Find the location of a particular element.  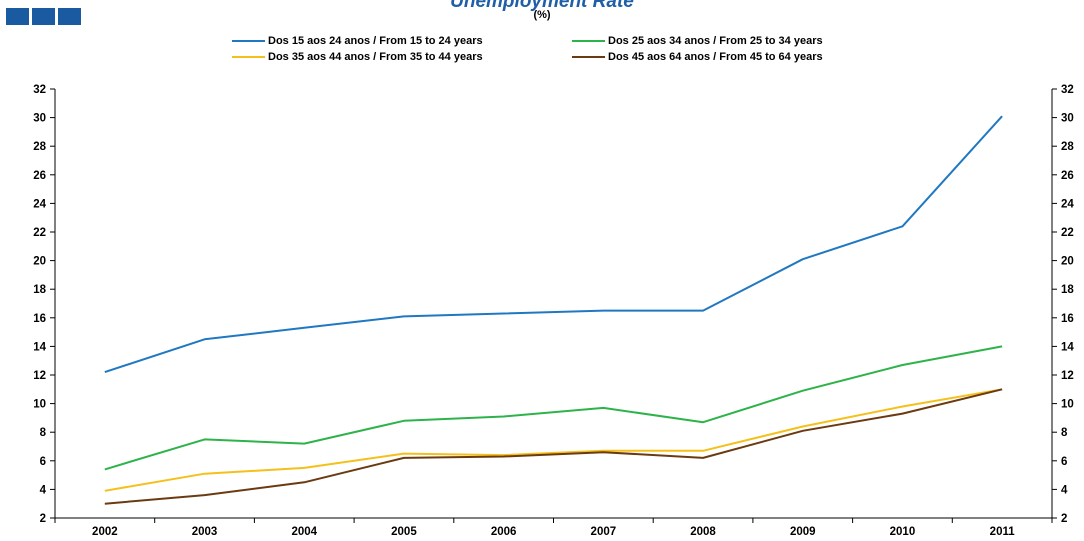

y-tick-label-right: 6 is located at coordinates (1064, 462).